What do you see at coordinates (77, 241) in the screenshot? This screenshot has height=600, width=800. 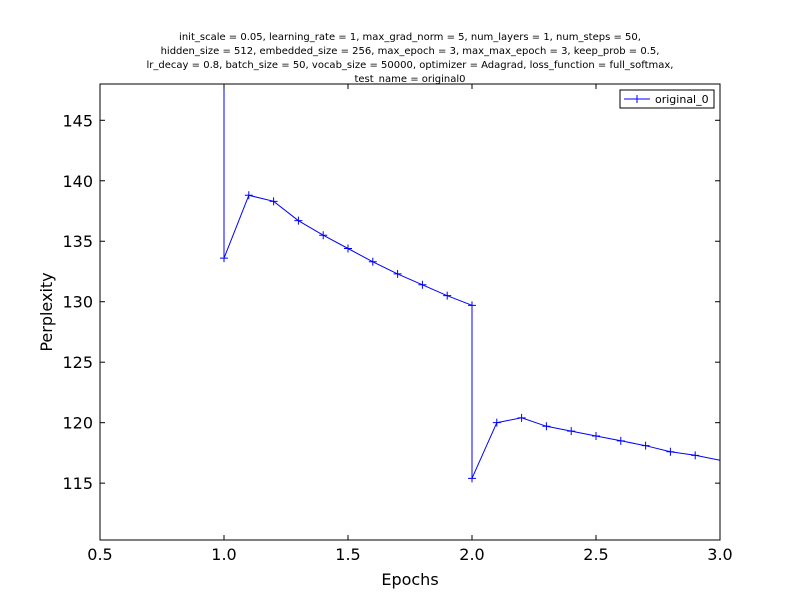 I see `y-tick-label: 135` at bounding box center [77, 241].